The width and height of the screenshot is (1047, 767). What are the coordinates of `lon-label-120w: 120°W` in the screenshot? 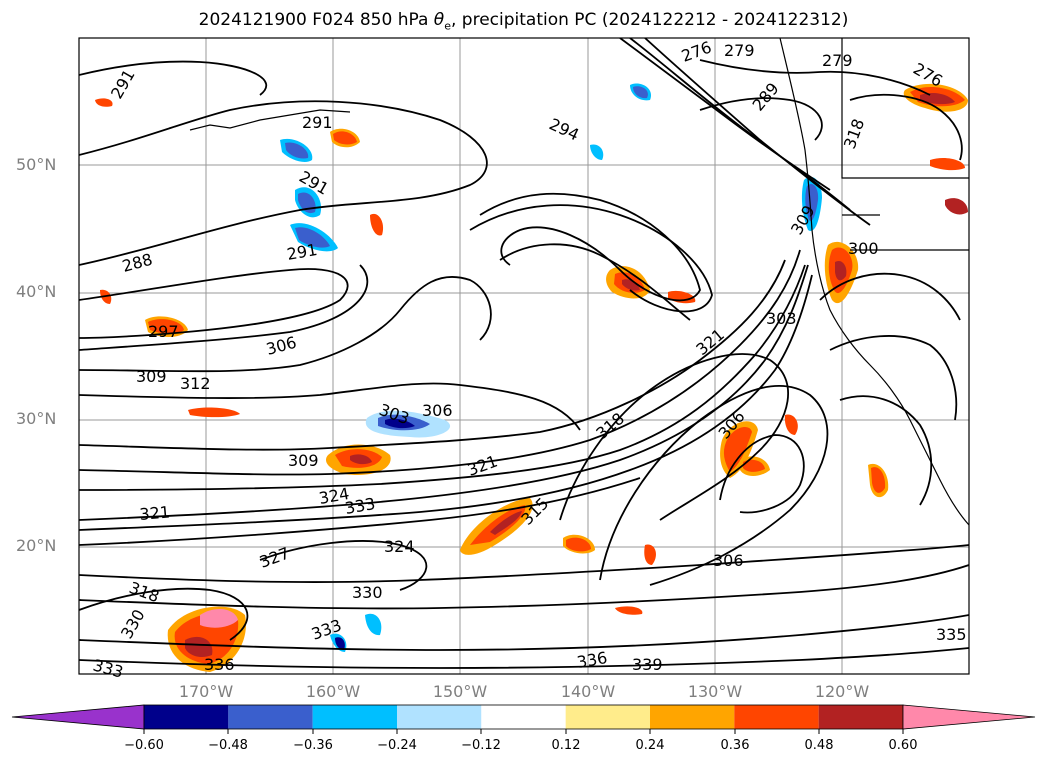 It's located at (842, 691).